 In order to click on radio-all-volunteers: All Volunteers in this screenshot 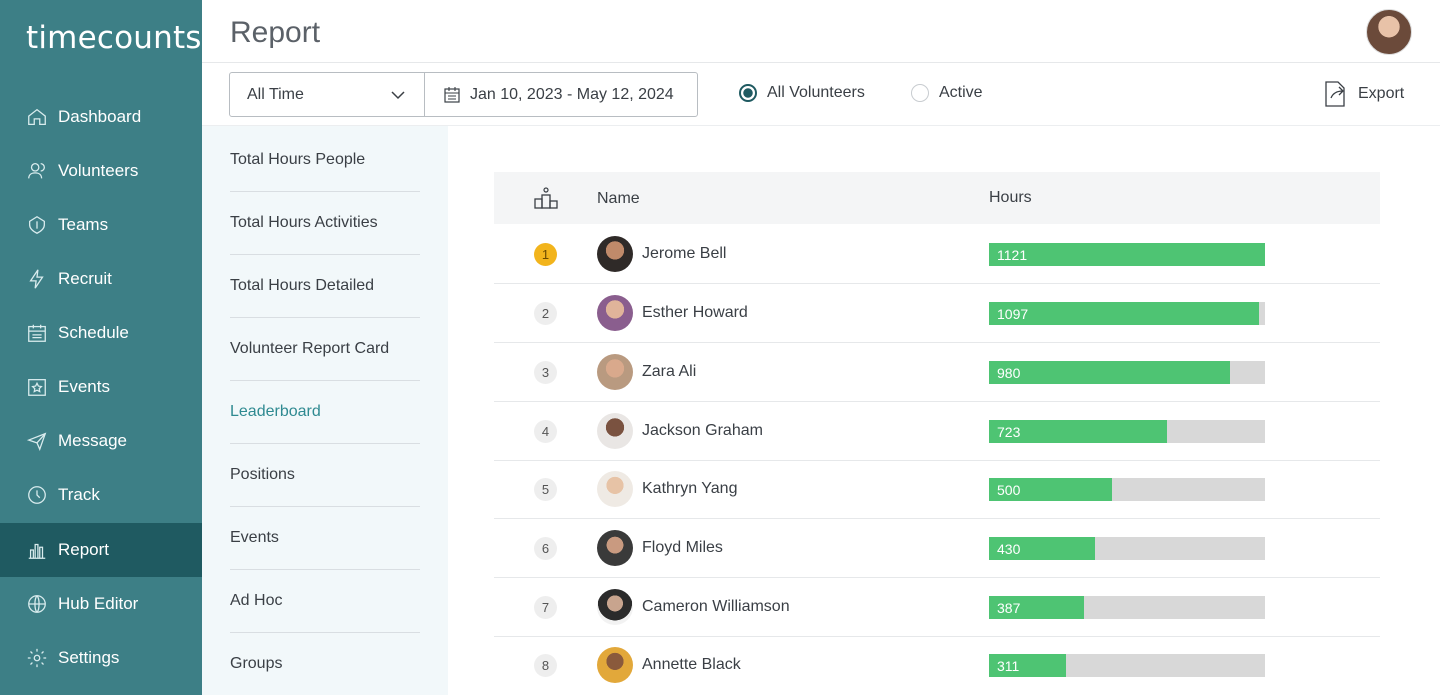, I will do `click(802, 93)`.